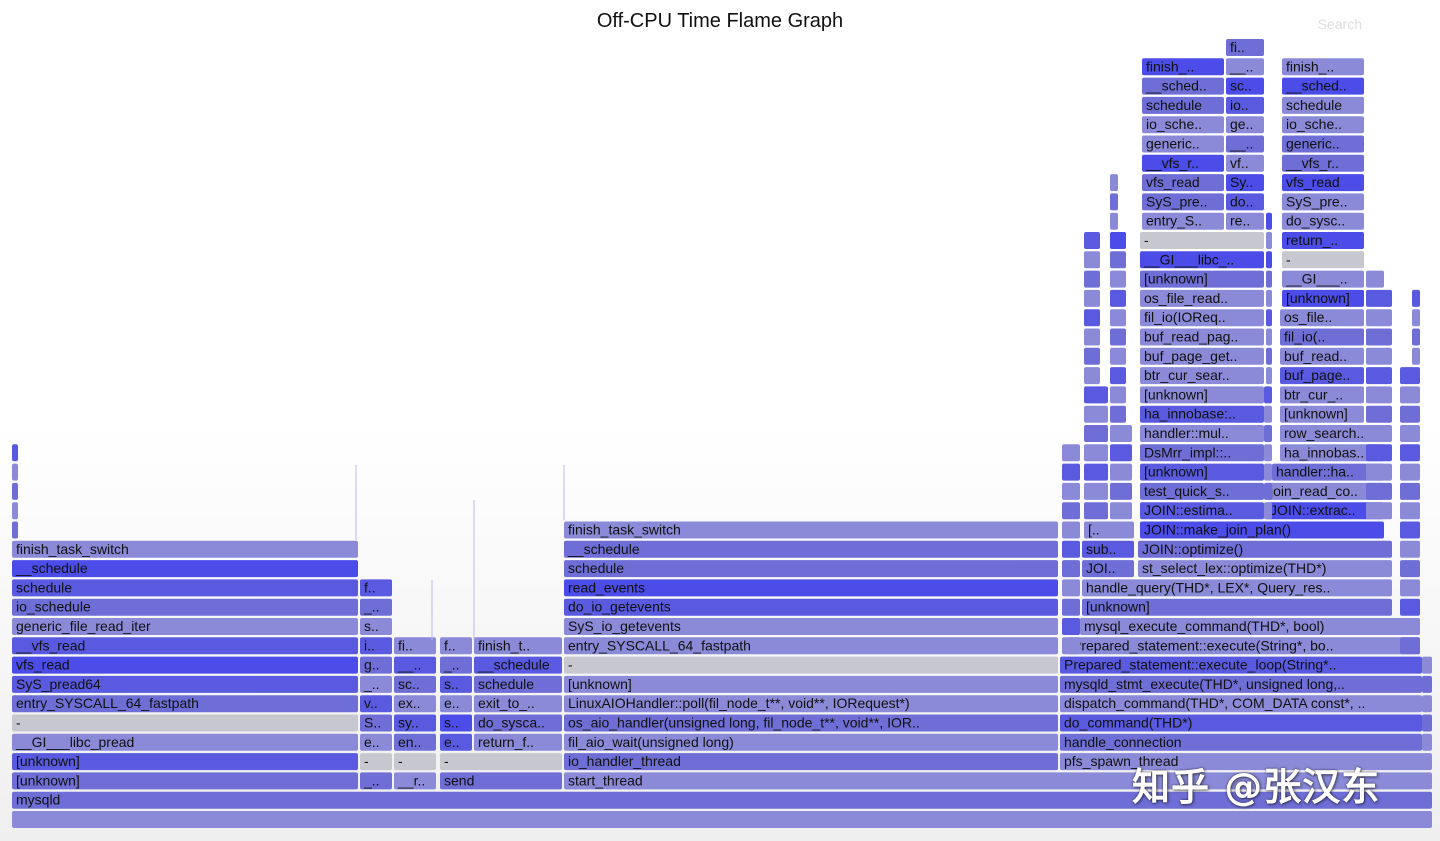 Image resolution: width=1440 pixels, height=841 pixels. Describe the element at coordinates (1323, 221) in the screenshot. I see `flame-frame: do_sysc..` at that location.